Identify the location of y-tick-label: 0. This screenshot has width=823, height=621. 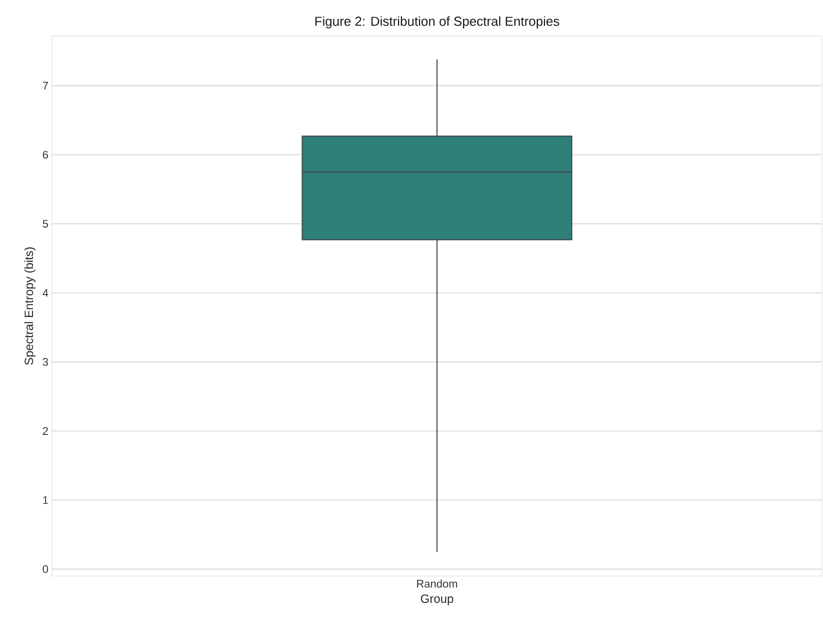
(45, 569).